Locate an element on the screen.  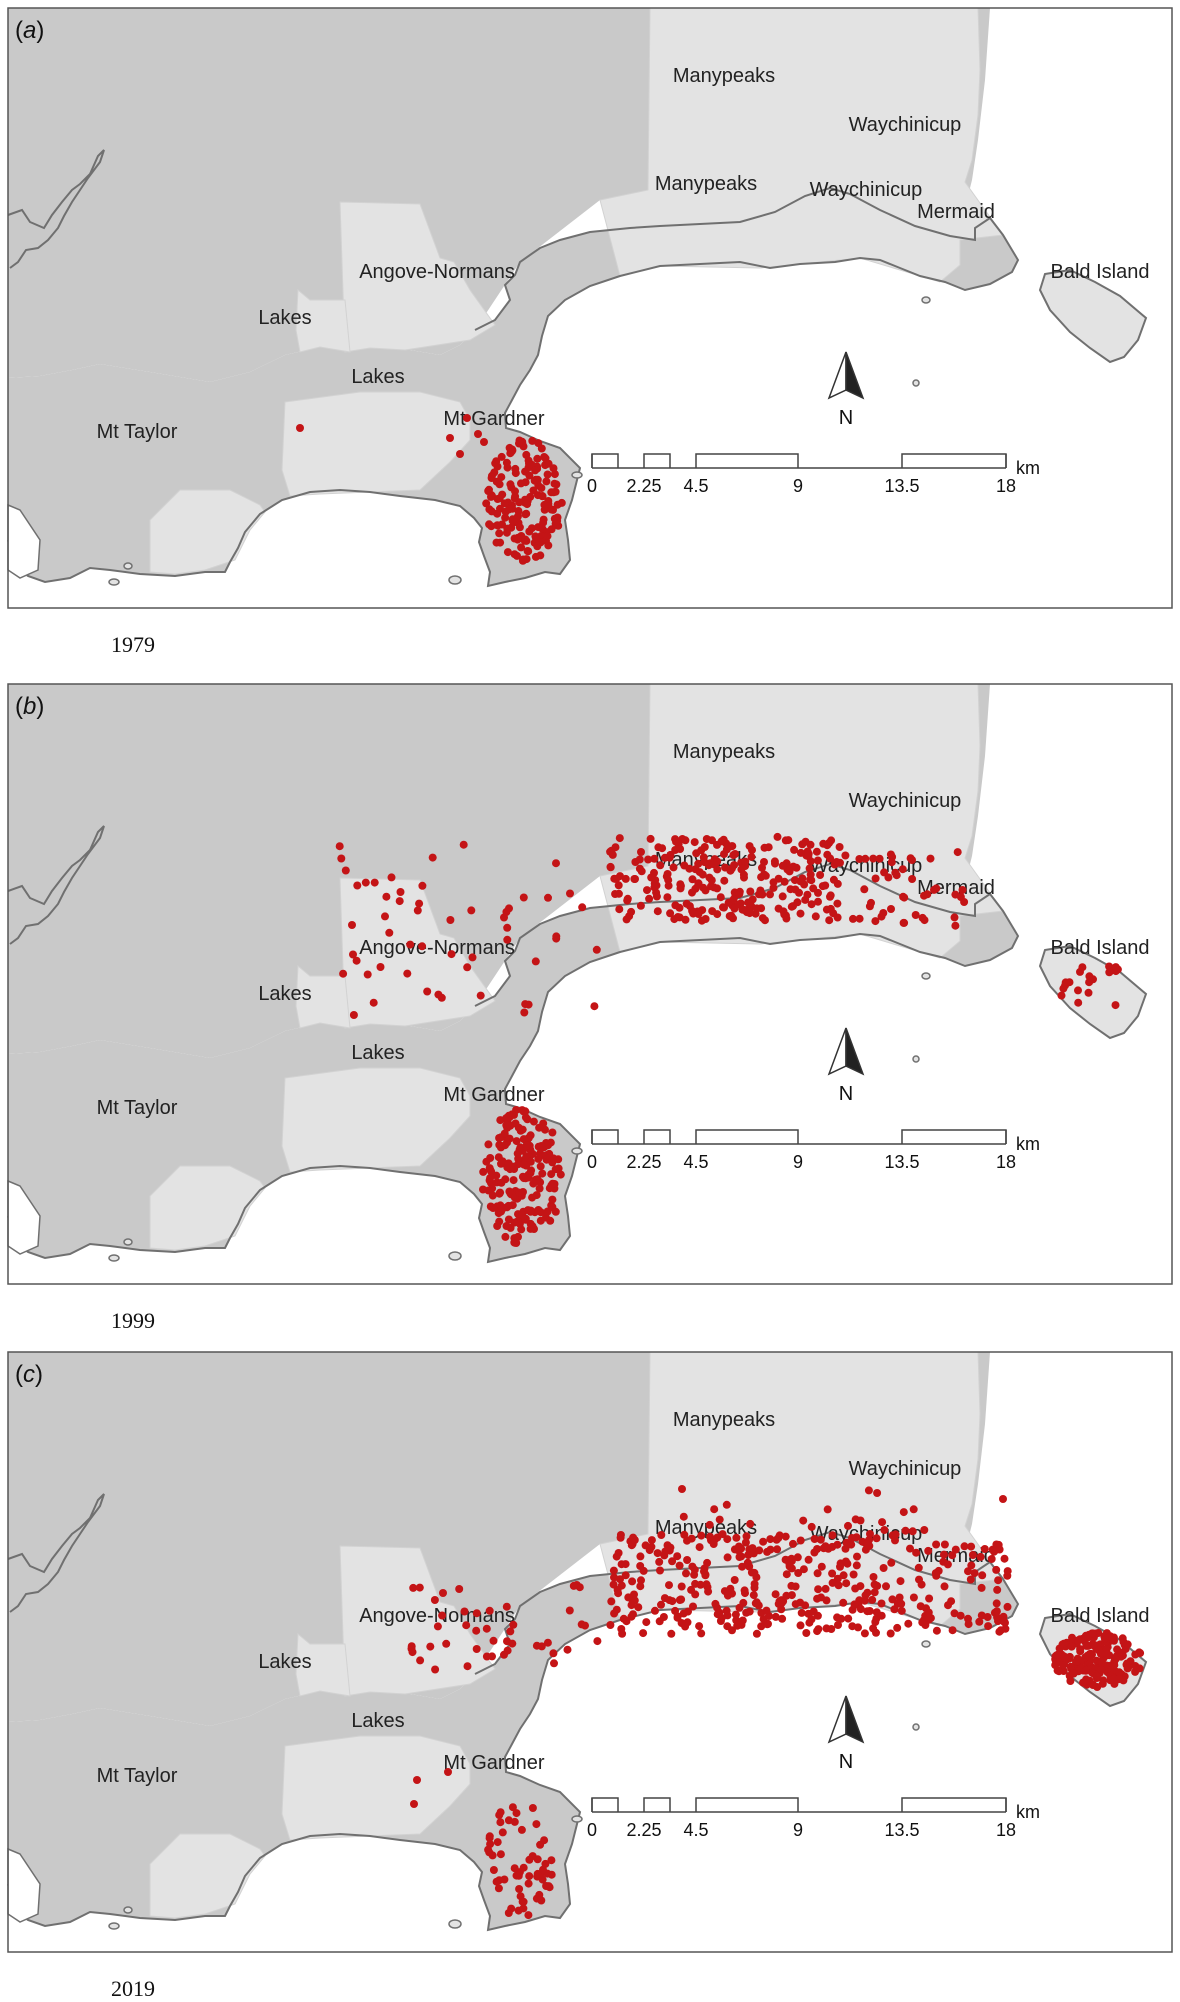
reserve-area is located at coordinates (417, 953).